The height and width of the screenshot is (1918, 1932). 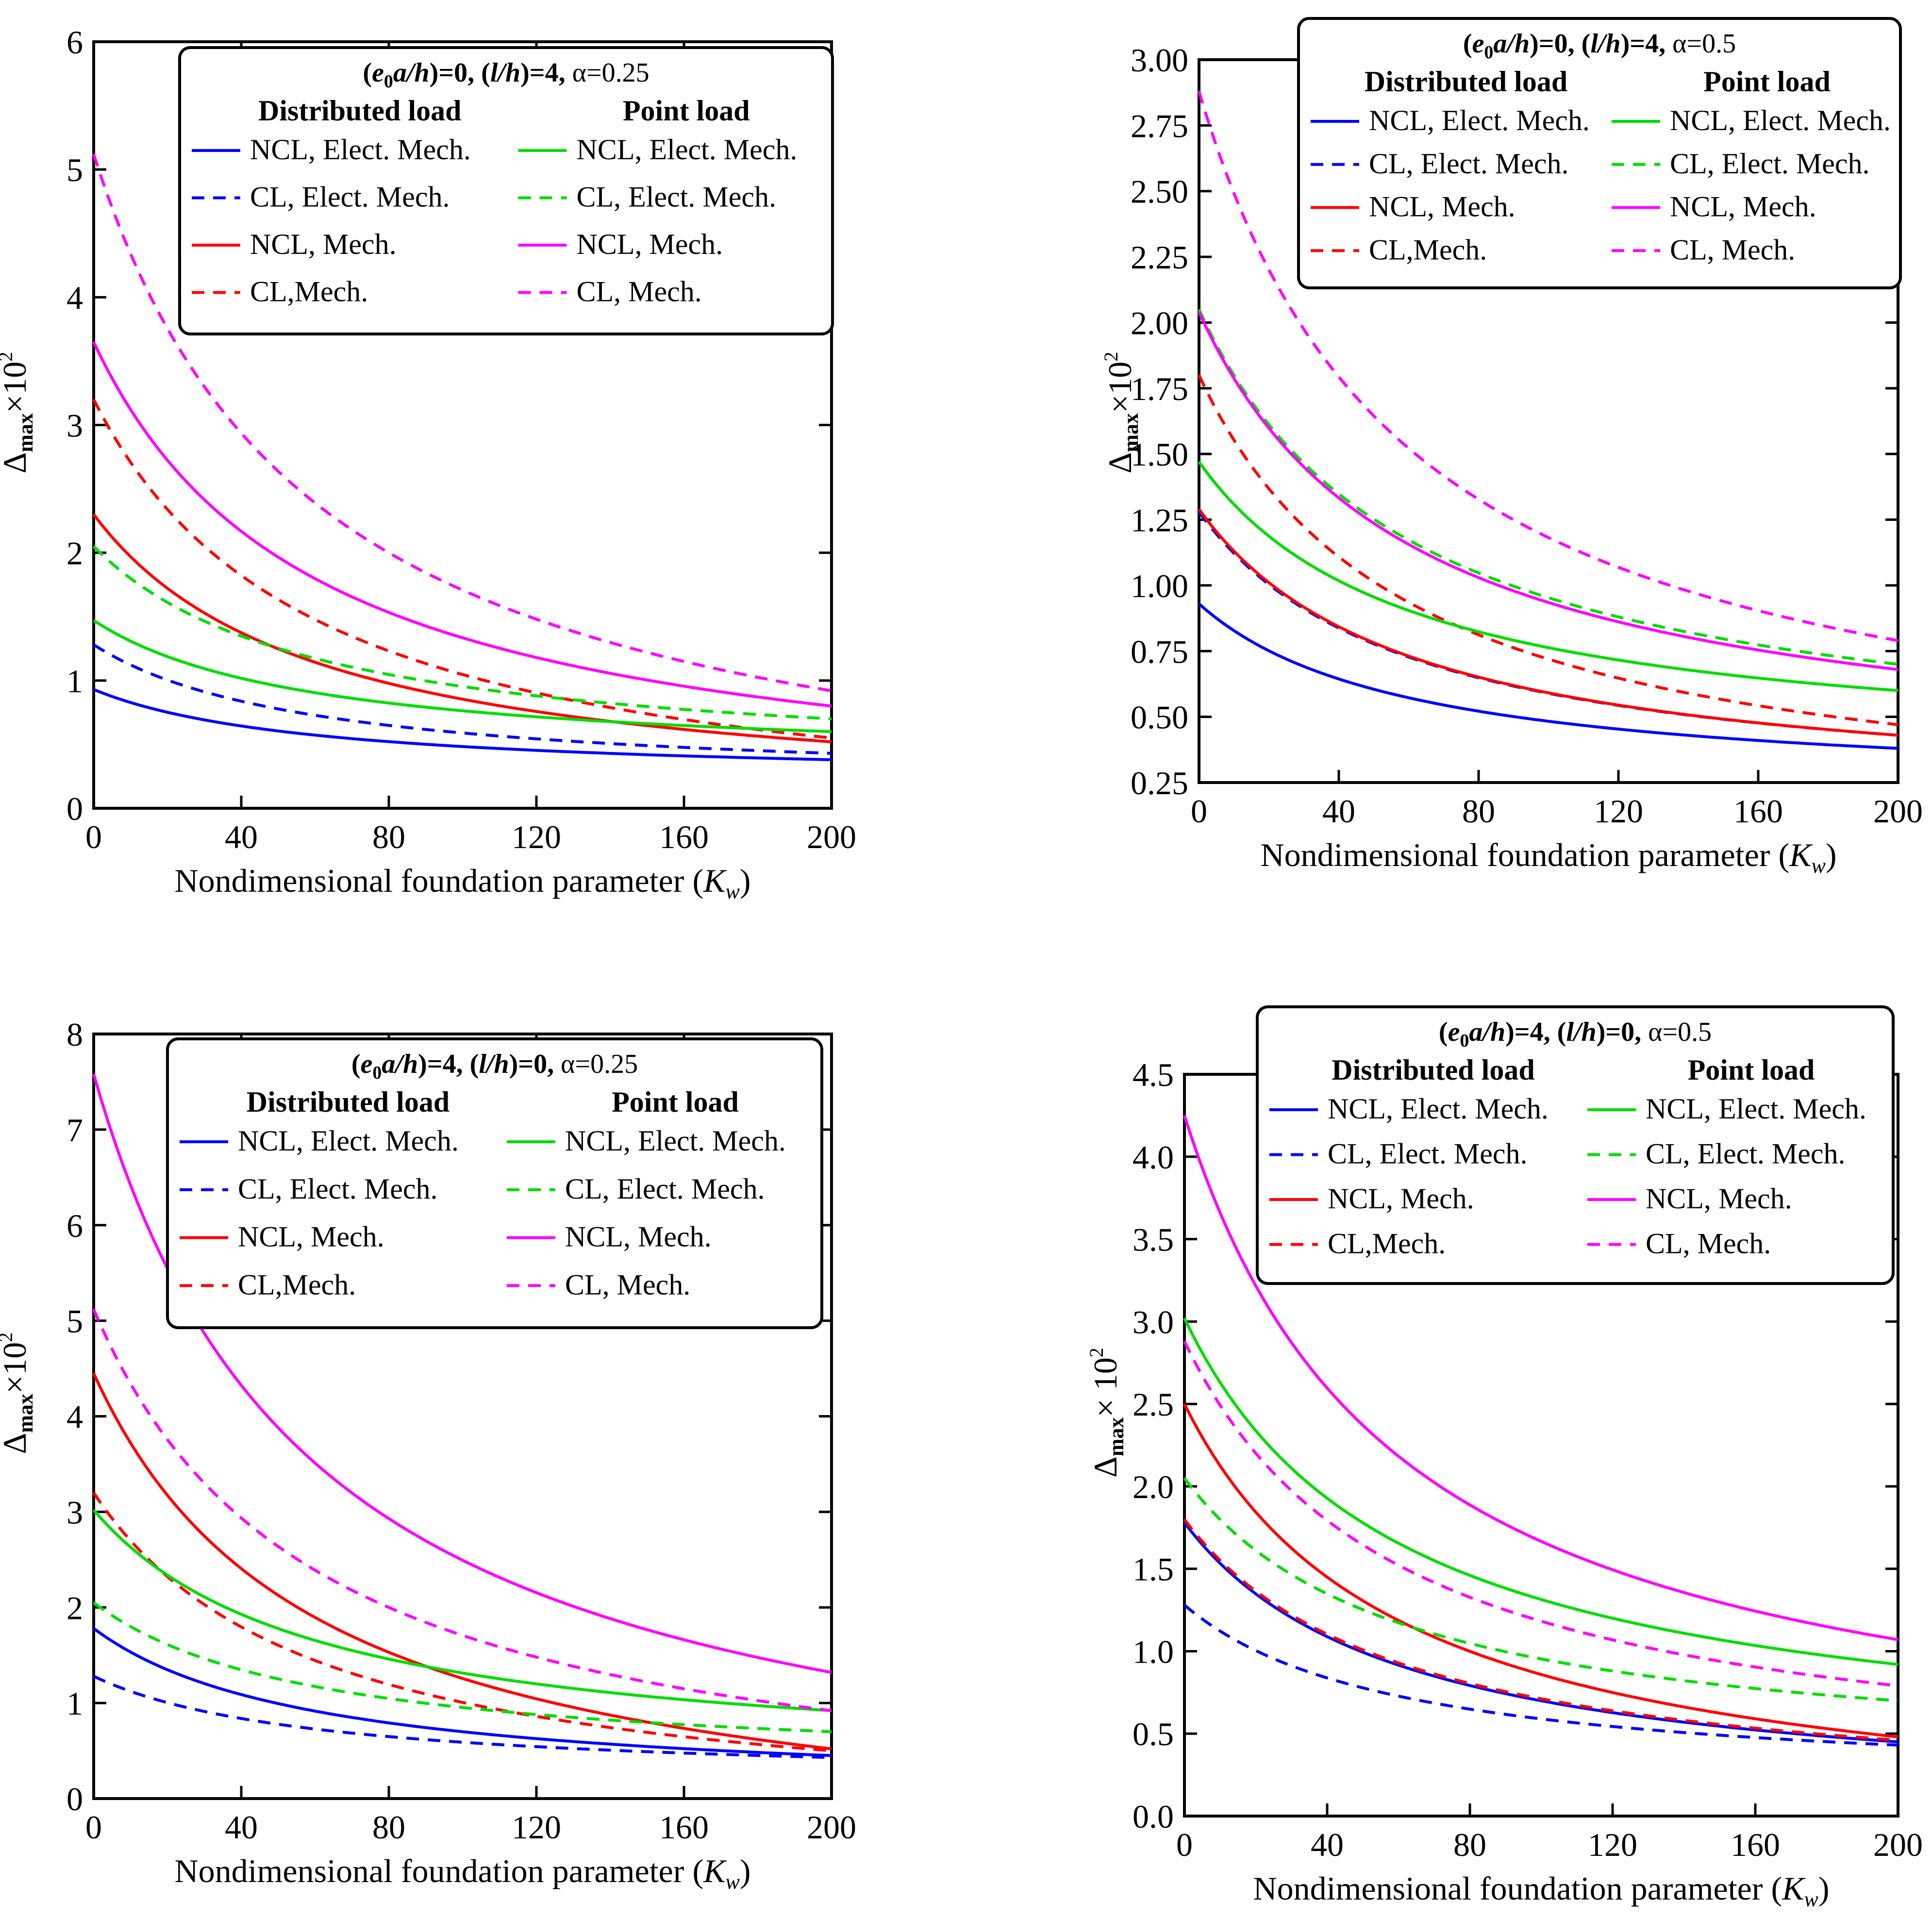 I want to click on y-tick-label: 1.25, so click(x=1159, y=520).